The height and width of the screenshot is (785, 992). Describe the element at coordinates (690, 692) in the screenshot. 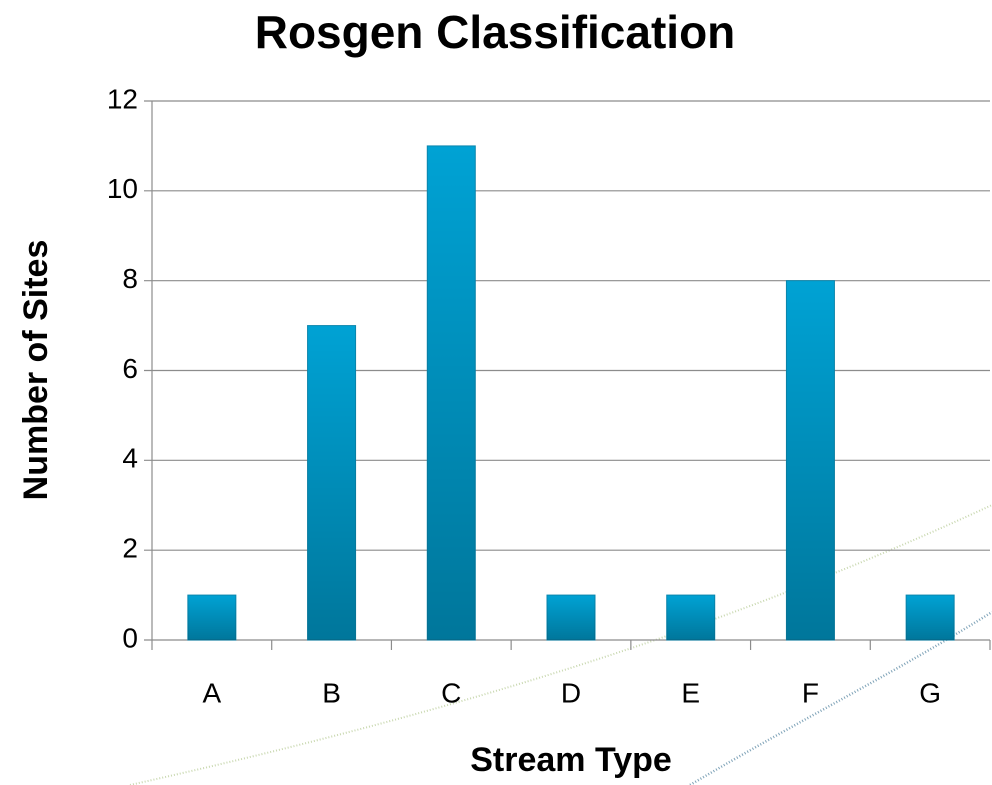

I see `x-tick-label: E` at that location.